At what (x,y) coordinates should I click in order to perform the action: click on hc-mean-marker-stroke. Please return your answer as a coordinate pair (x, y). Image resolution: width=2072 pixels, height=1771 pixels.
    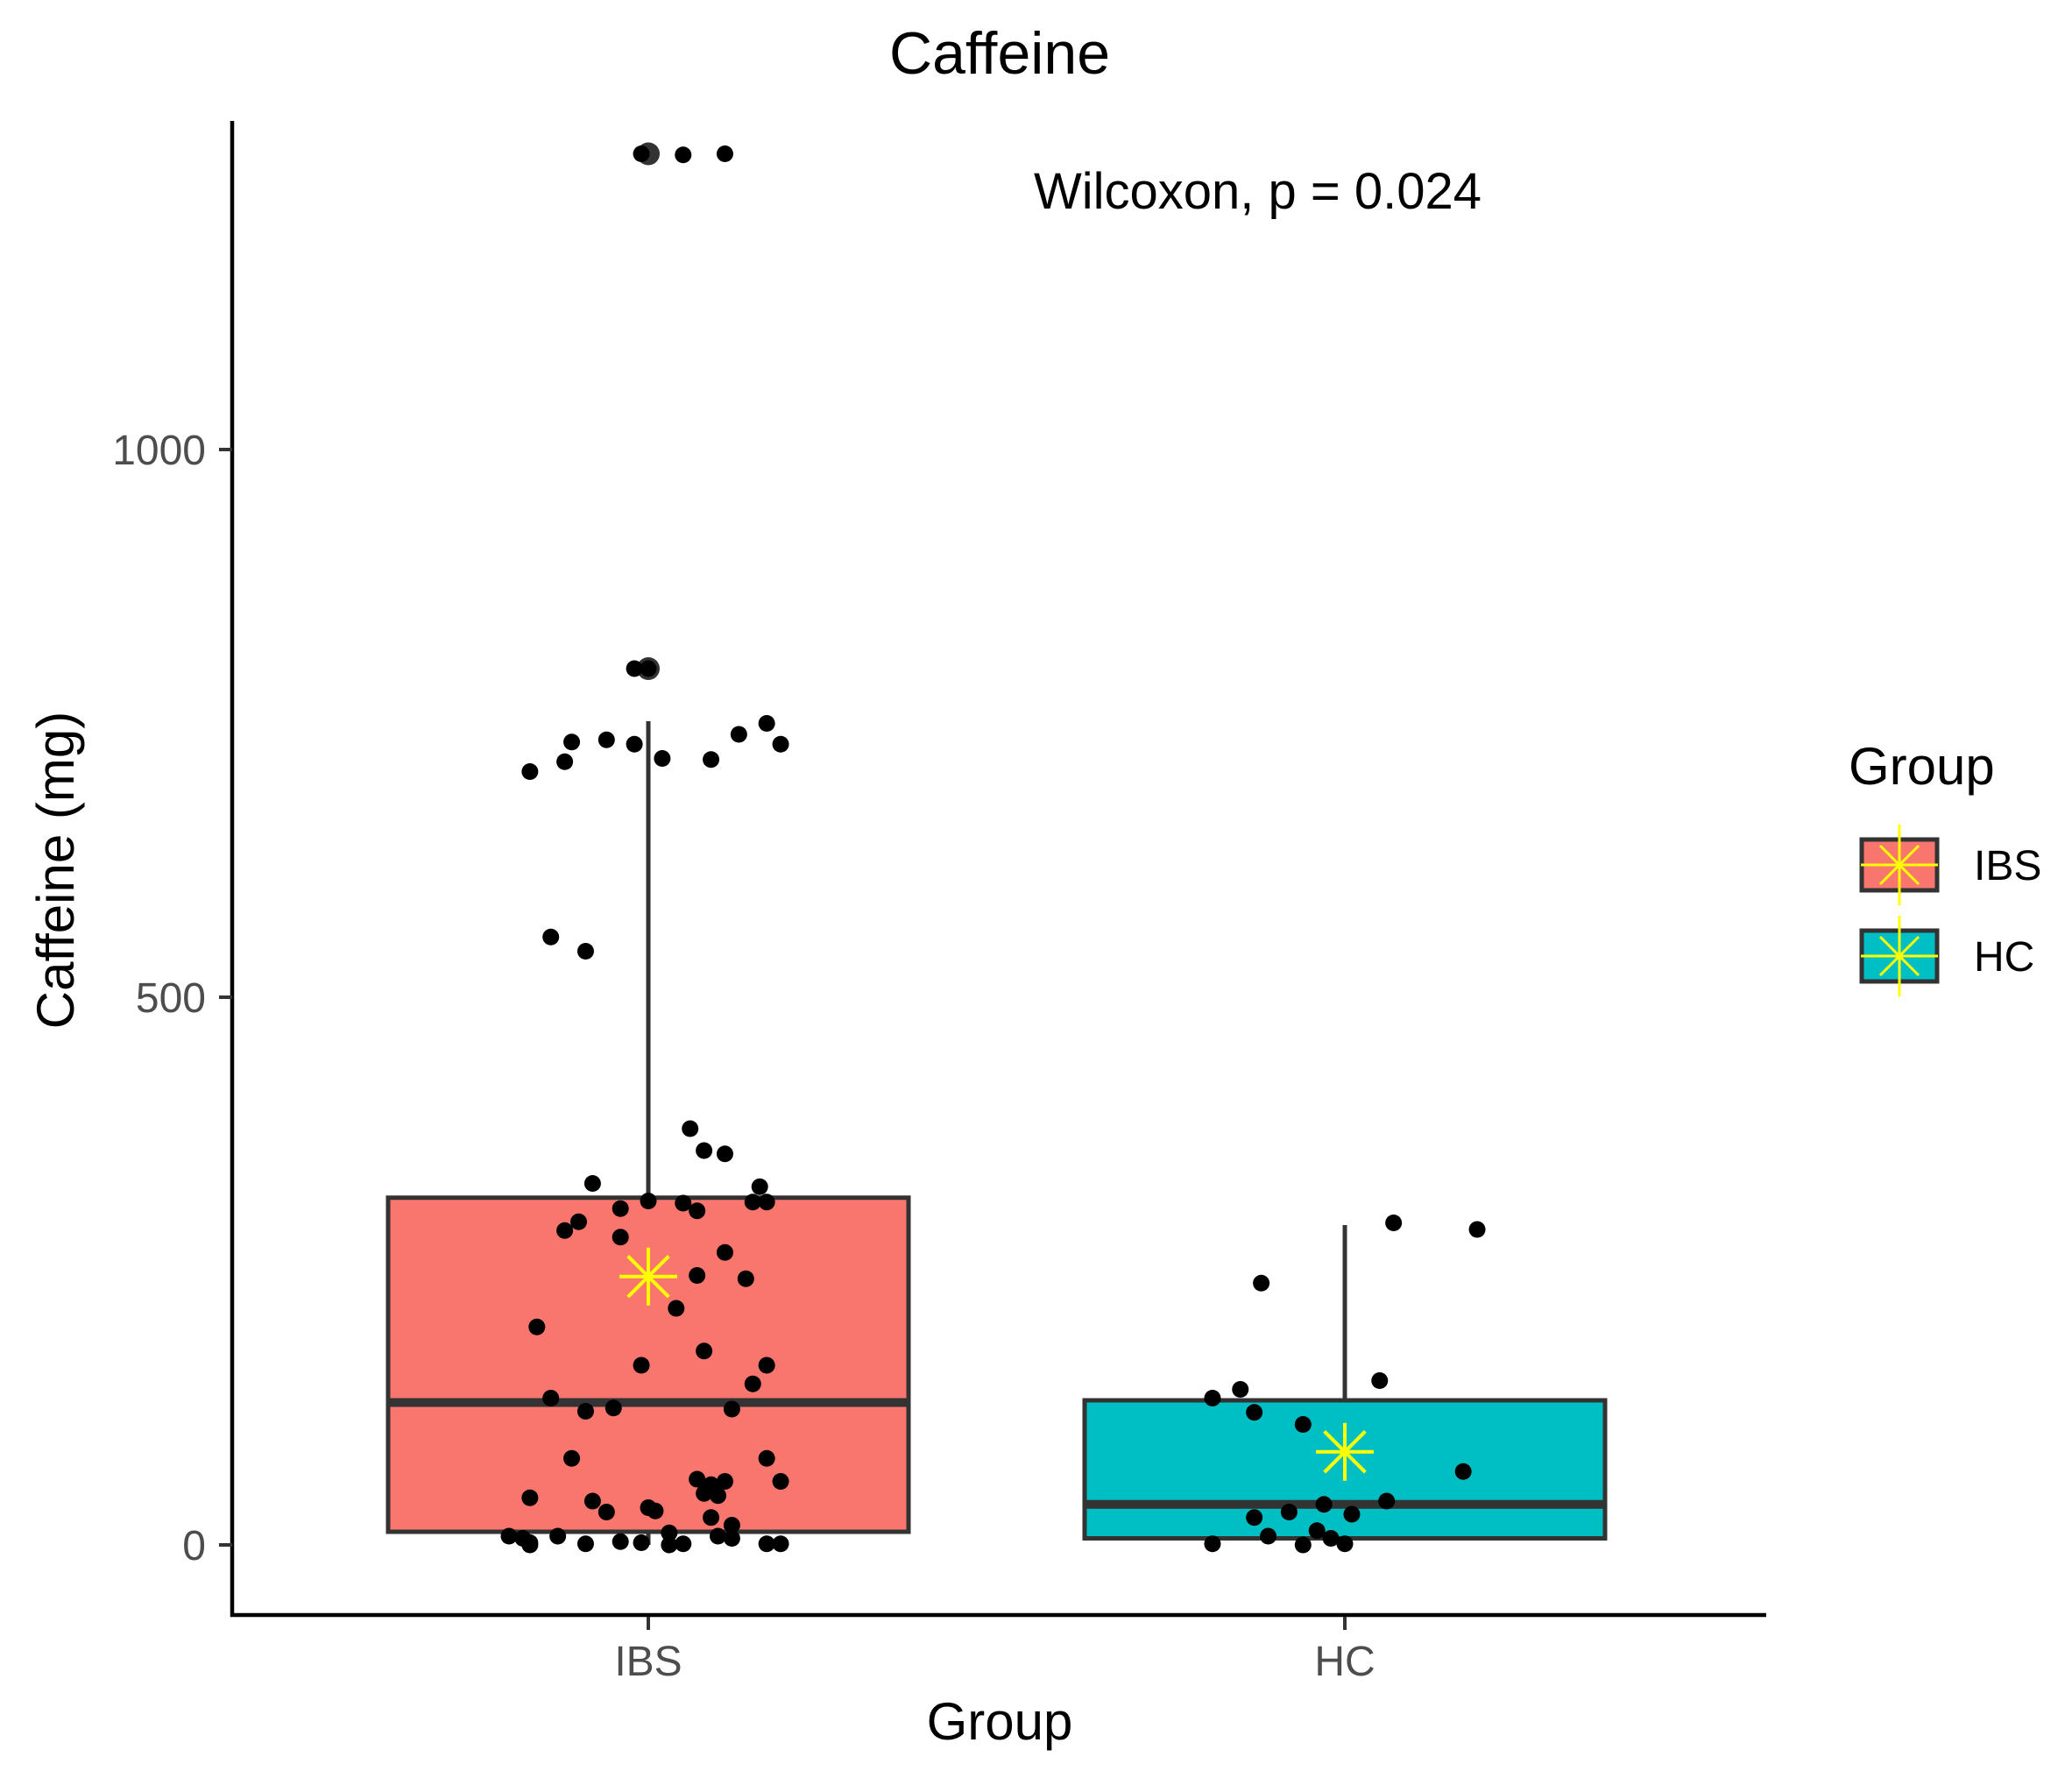
    Looking at the image, I should click on (1345, 1452).